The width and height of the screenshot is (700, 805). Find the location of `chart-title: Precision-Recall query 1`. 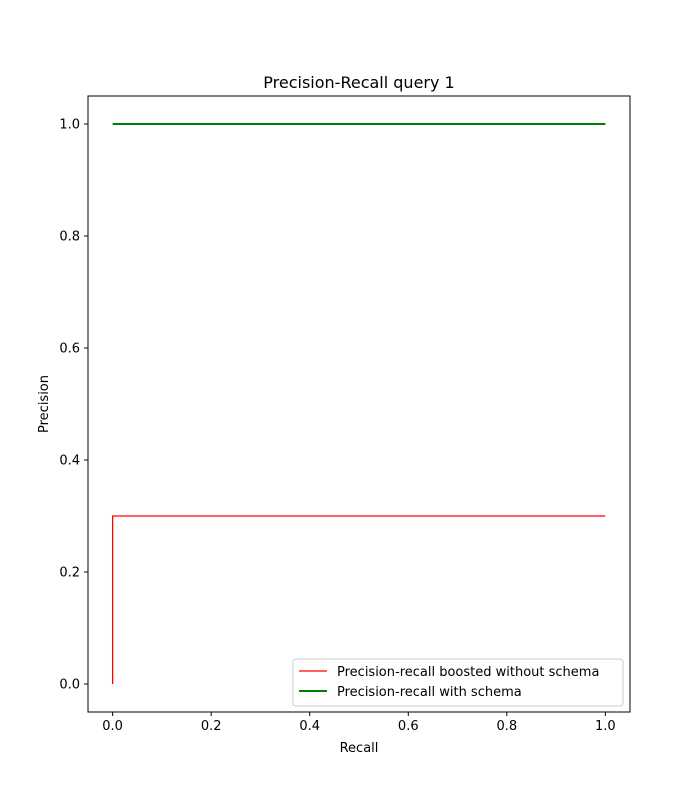

chart-title: Precision-Recall query 1 is located at coordinates (358, 82).